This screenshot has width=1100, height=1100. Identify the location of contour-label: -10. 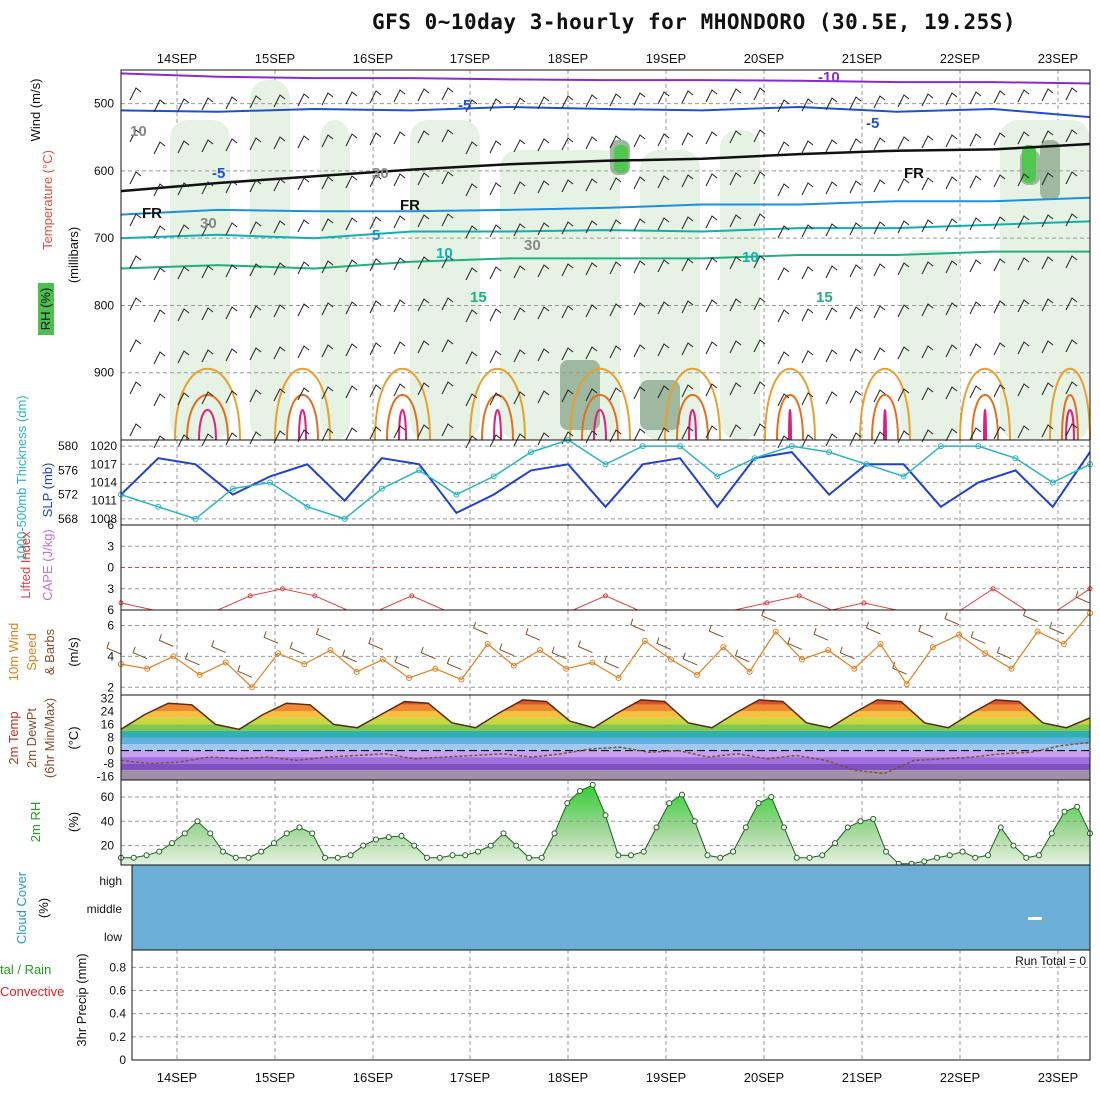
(829, 77).